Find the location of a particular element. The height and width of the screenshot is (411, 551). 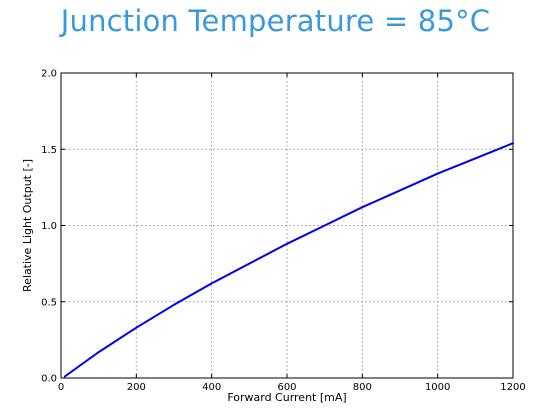

x-tick-label: 600 is located at coordinates (286, 387).